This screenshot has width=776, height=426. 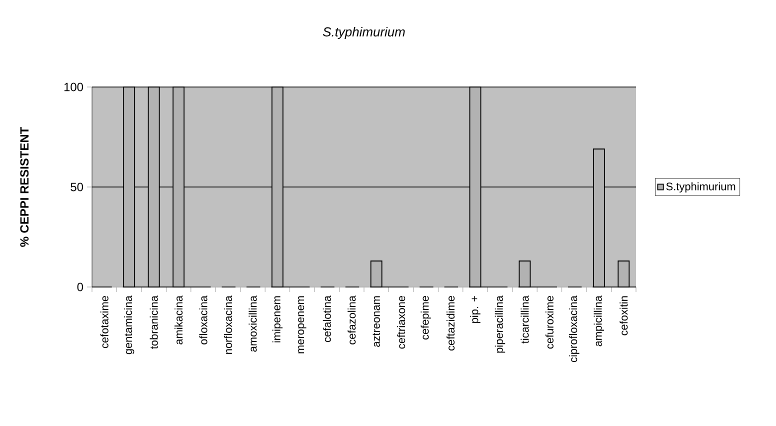 What do you see at coordinates (524, 320) in the screenshot?
I see `x-tick-label: ticarcillina` at bounding box center [524, 320].